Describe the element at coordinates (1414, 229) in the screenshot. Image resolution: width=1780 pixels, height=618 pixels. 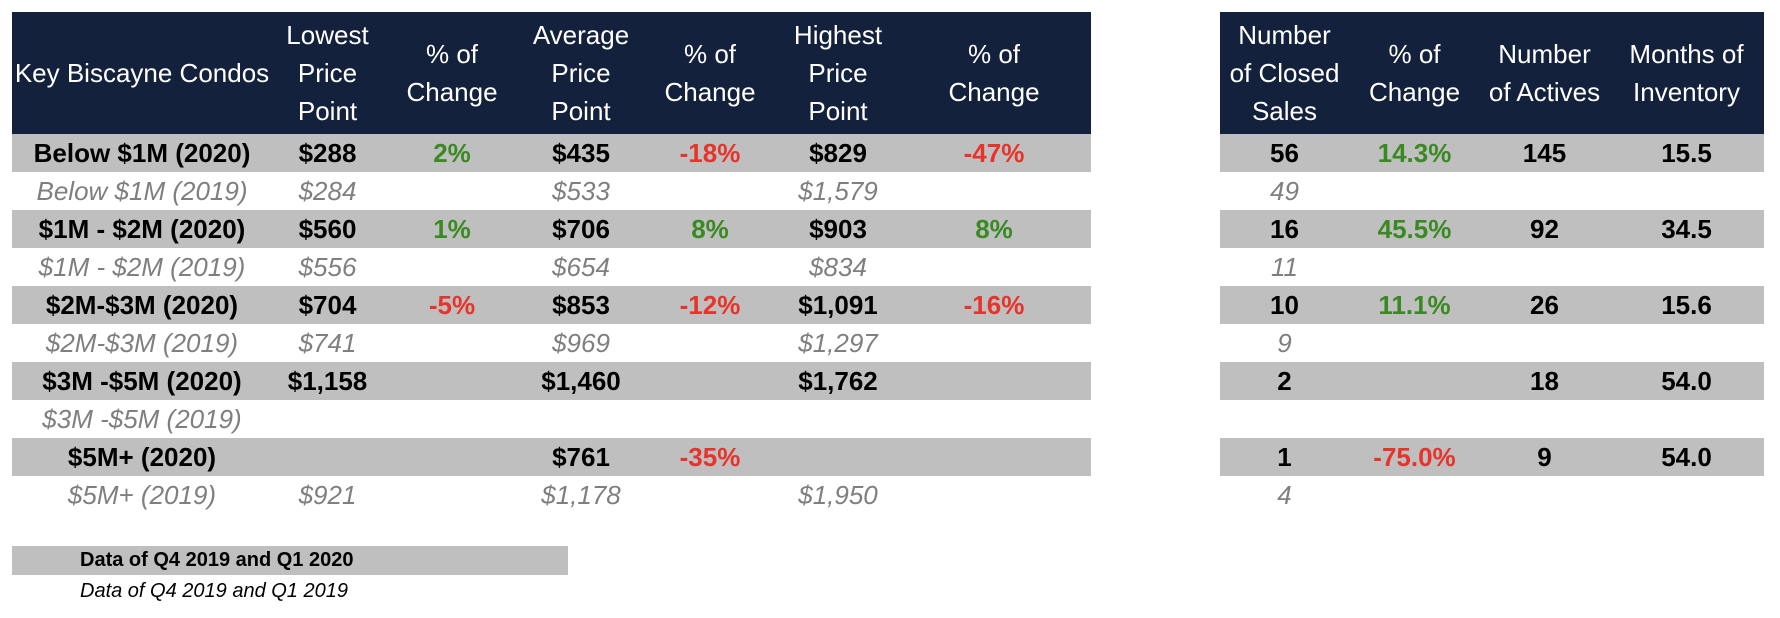
I see `table-cell: 45.5%` at that location.